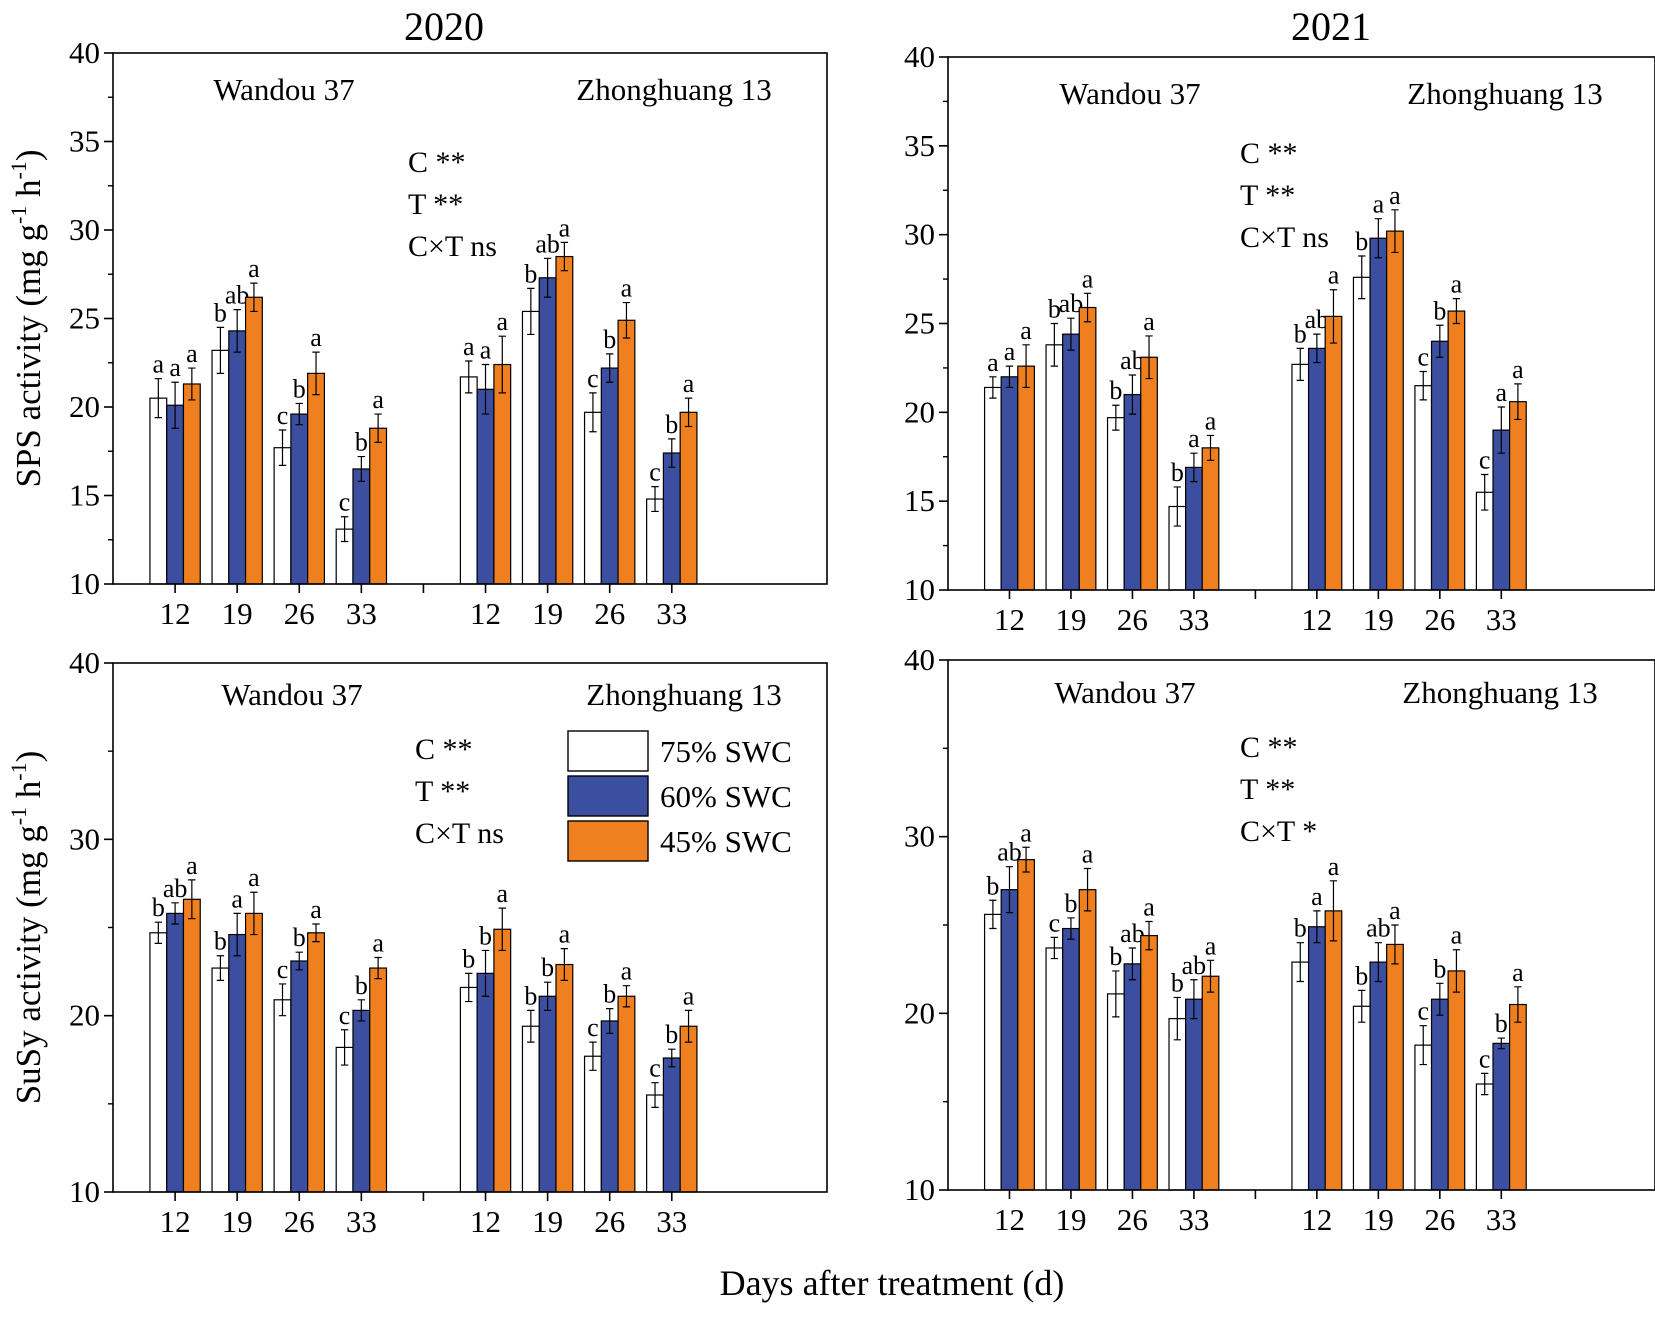  What do you see at coordinates (84, 229) in the screenshot?
I see `y-tick-label: 30` at bounding box center [84, 229].